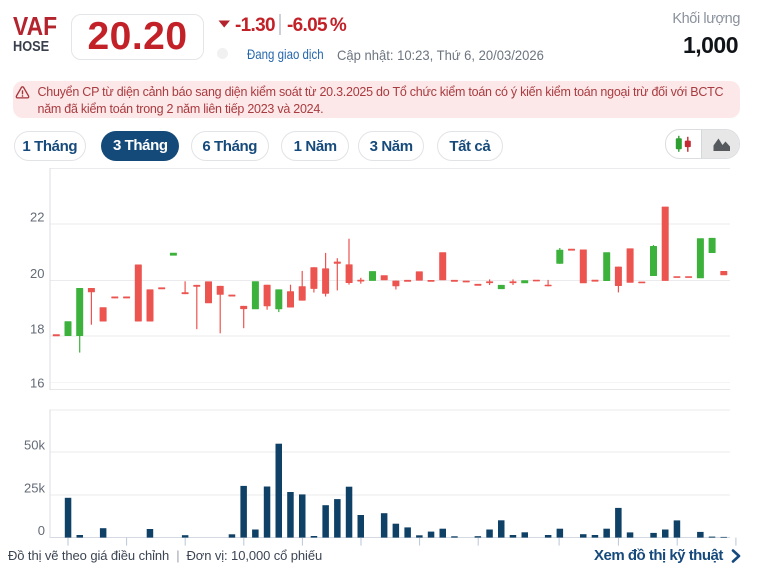  Describe the element at coordinates (37, 273) in the screenshot. I see `svg-text: 20` at that location.